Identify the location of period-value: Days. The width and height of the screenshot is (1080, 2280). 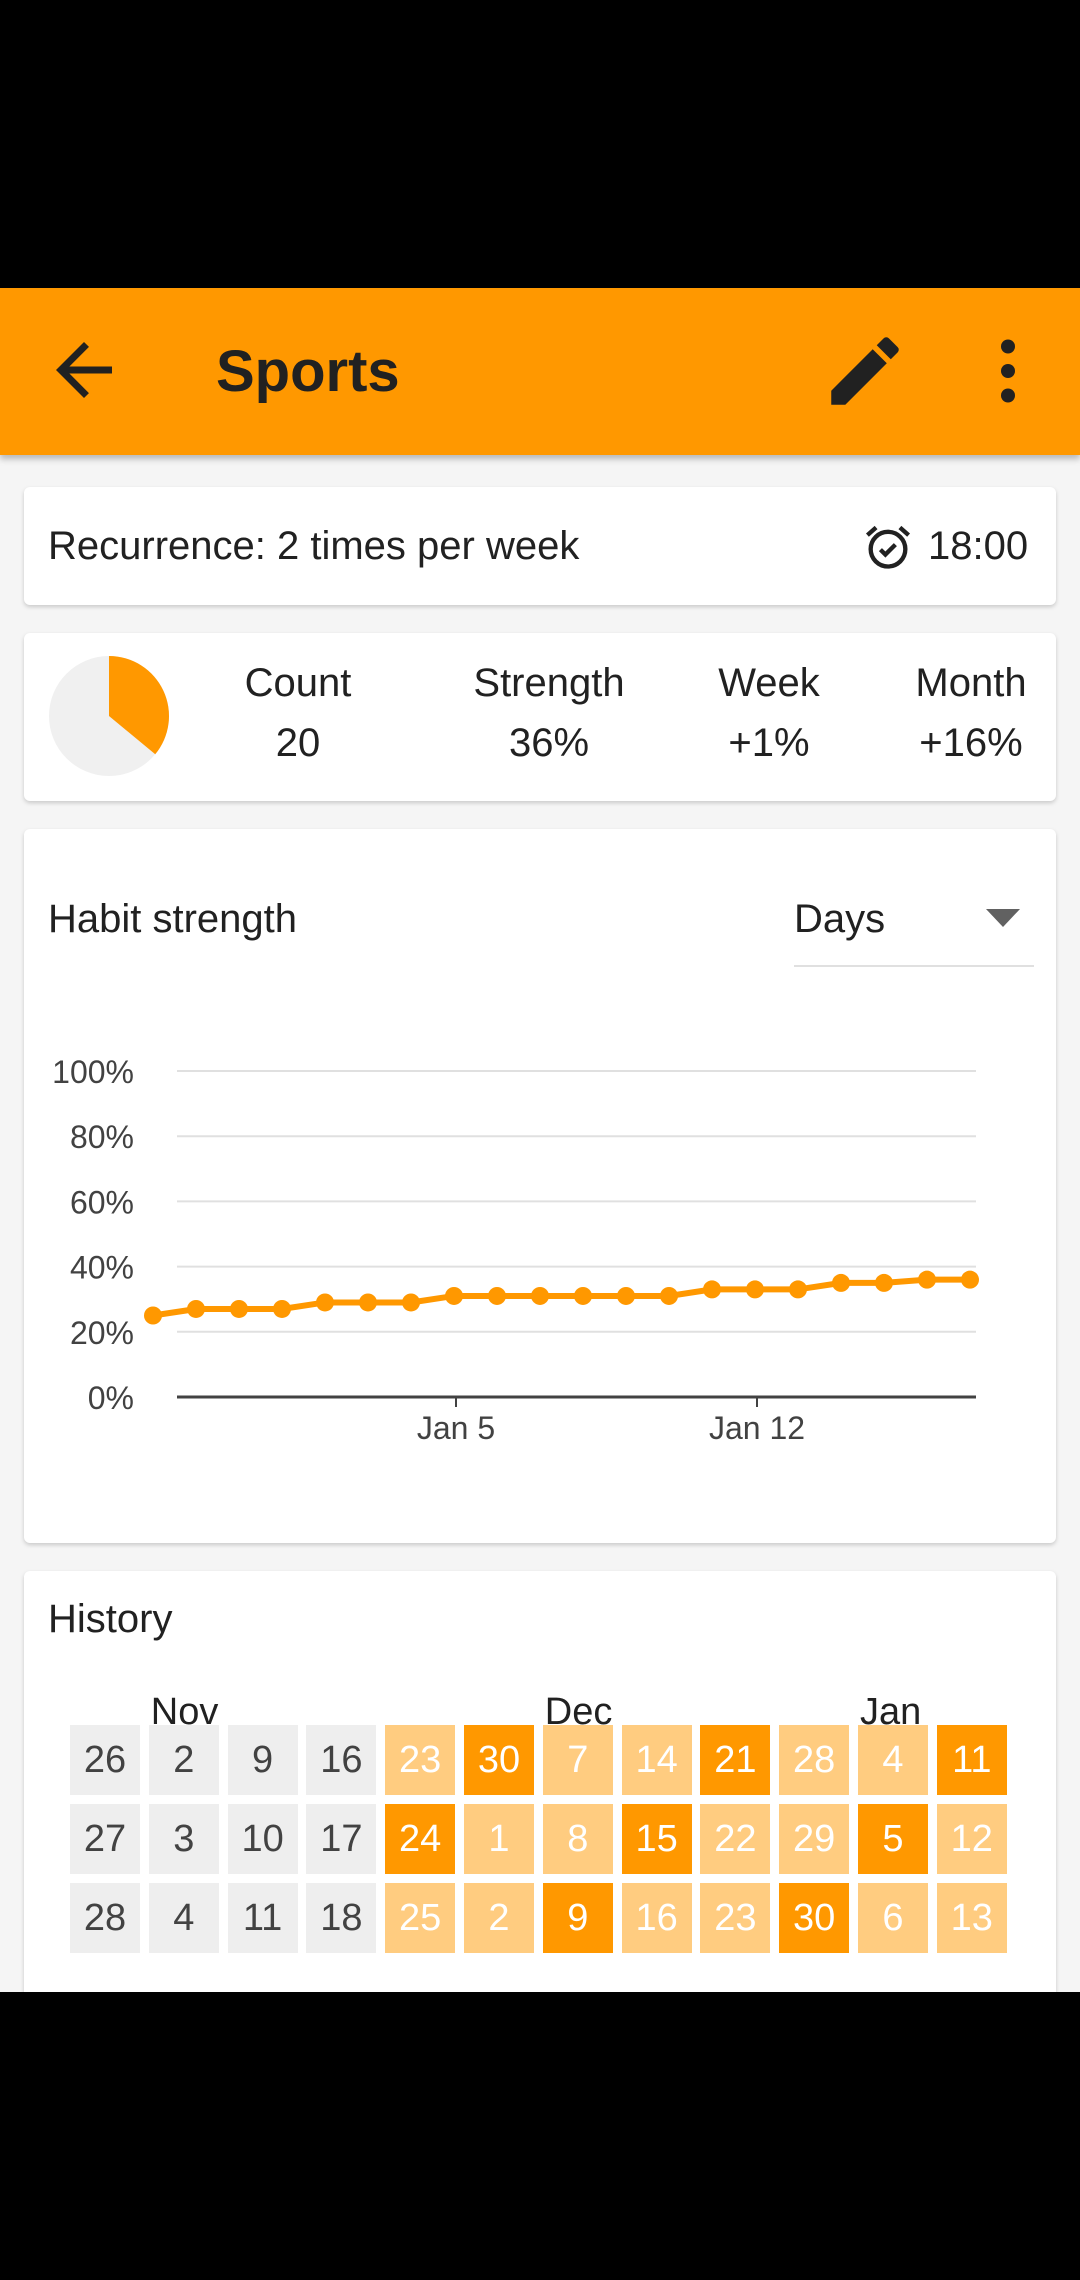
(840, 919).